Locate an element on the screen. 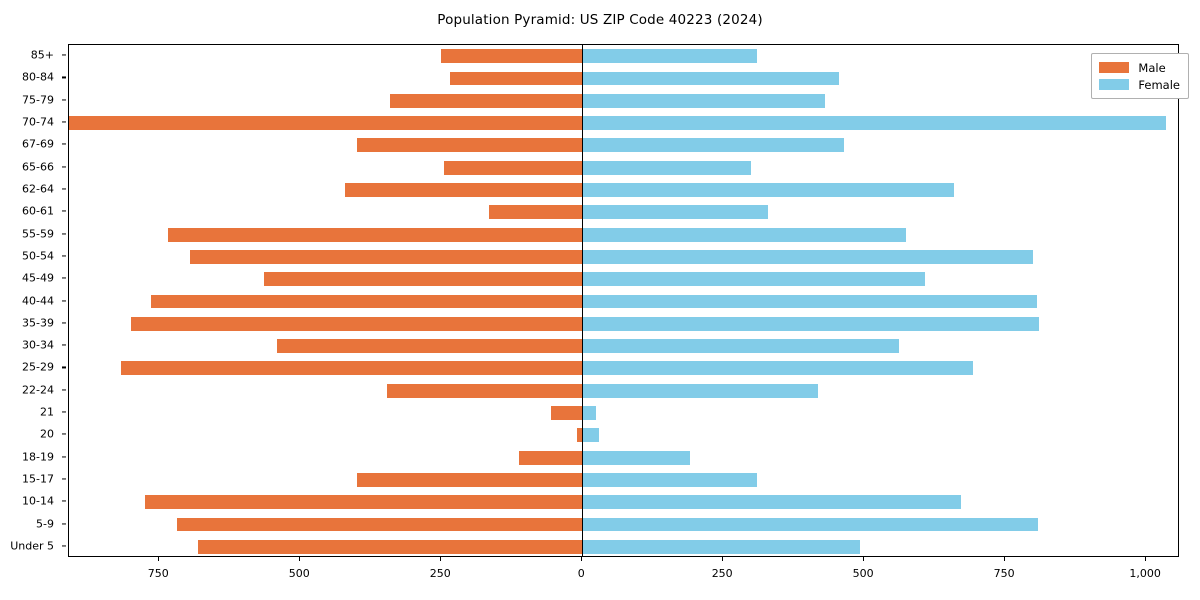 The width and height of the screenshot is (1200, 600). y-tick-label: 22-24 is located at coordinates (38, 390).